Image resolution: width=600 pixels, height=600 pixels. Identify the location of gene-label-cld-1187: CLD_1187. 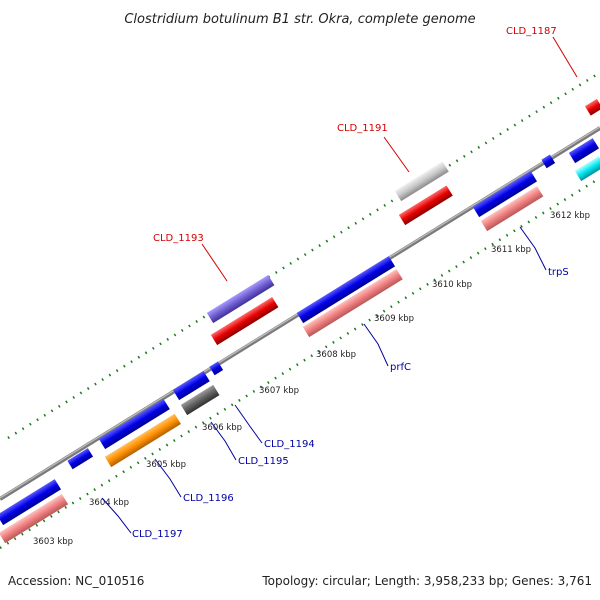
(531, 31).